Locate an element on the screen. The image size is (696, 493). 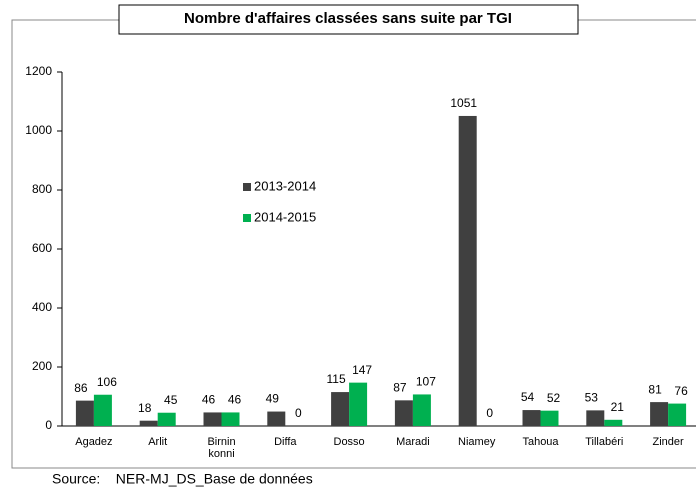
x-tick-label: Birnin konni is located at coordinates (221, 448).